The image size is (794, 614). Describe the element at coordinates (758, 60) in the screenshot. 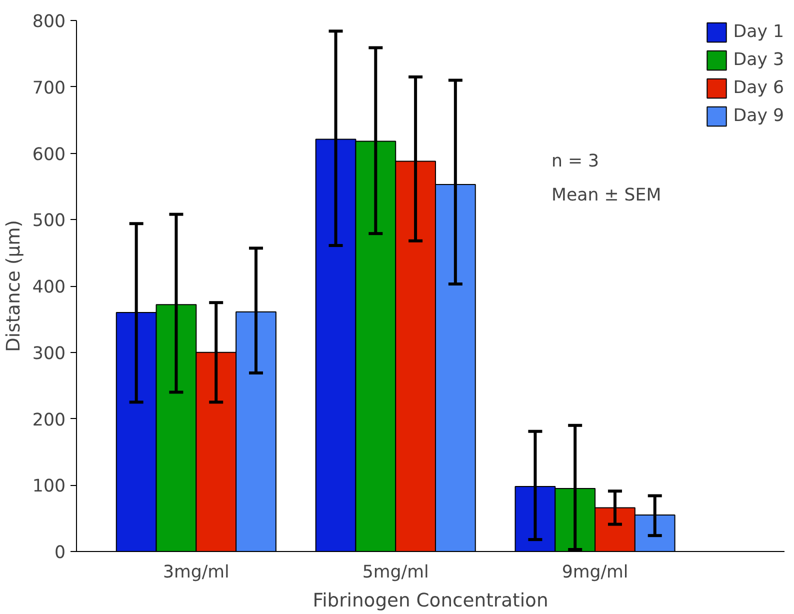

I see `legend-label: Day 3` at that location.